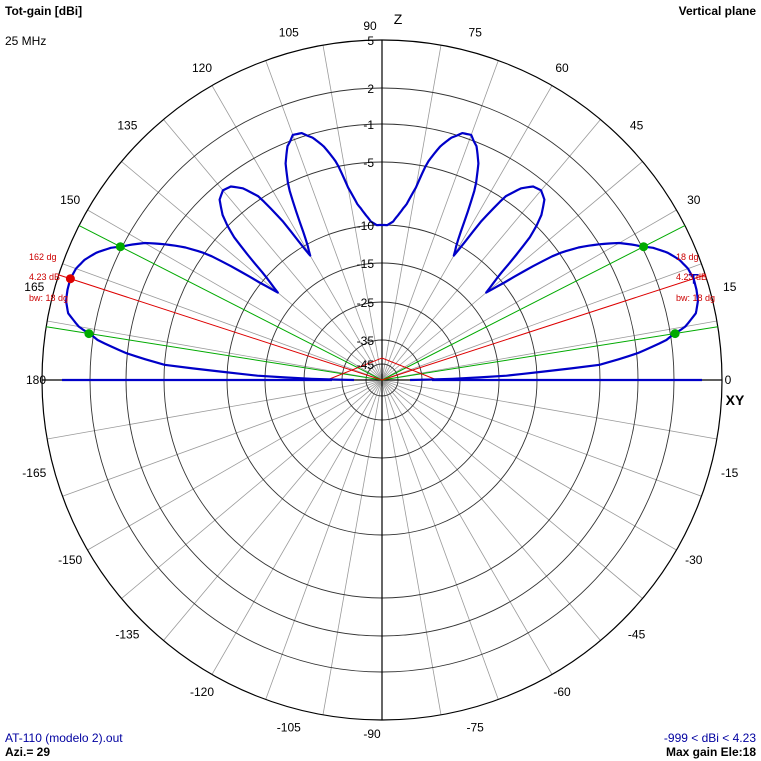  What do you see at coordinates (34, 287) in the screenshot?
I see `angle-tick-label: 165` at bounding box center [34, 287].